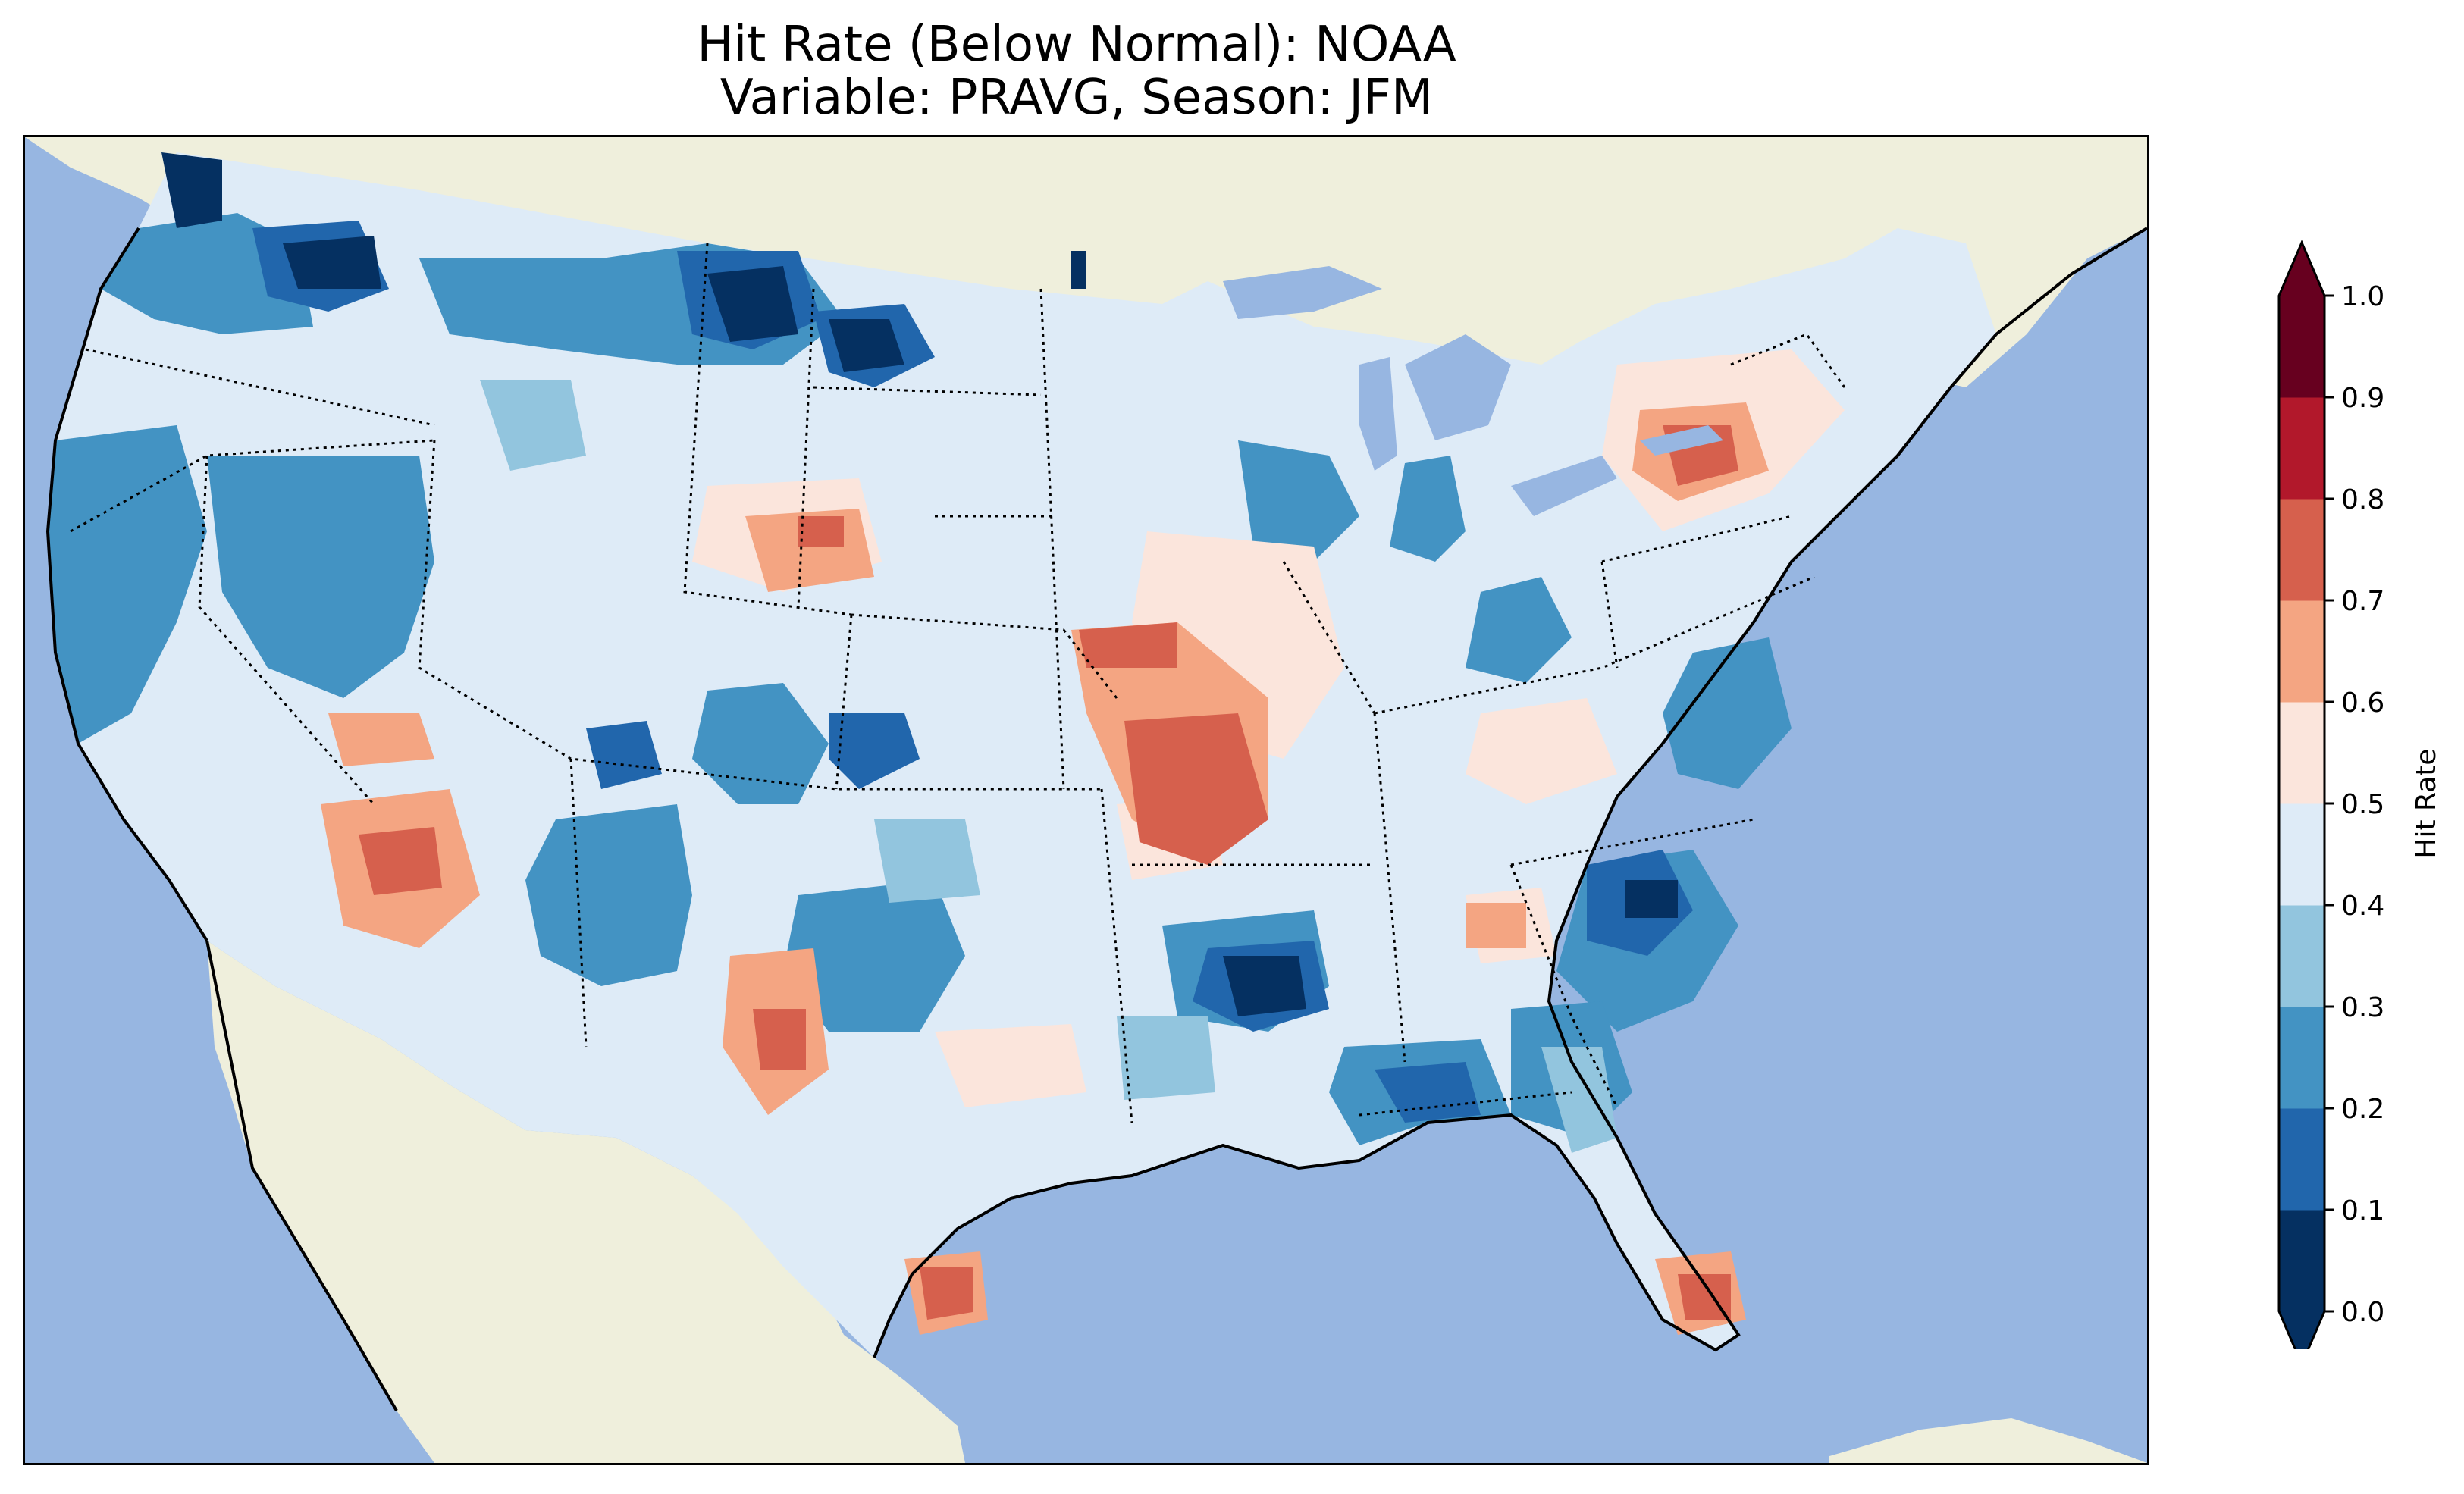 The height and width of the screenshot is (1494, 2464). I want to click on colorbar-extend-under, so click(2301, 1330).